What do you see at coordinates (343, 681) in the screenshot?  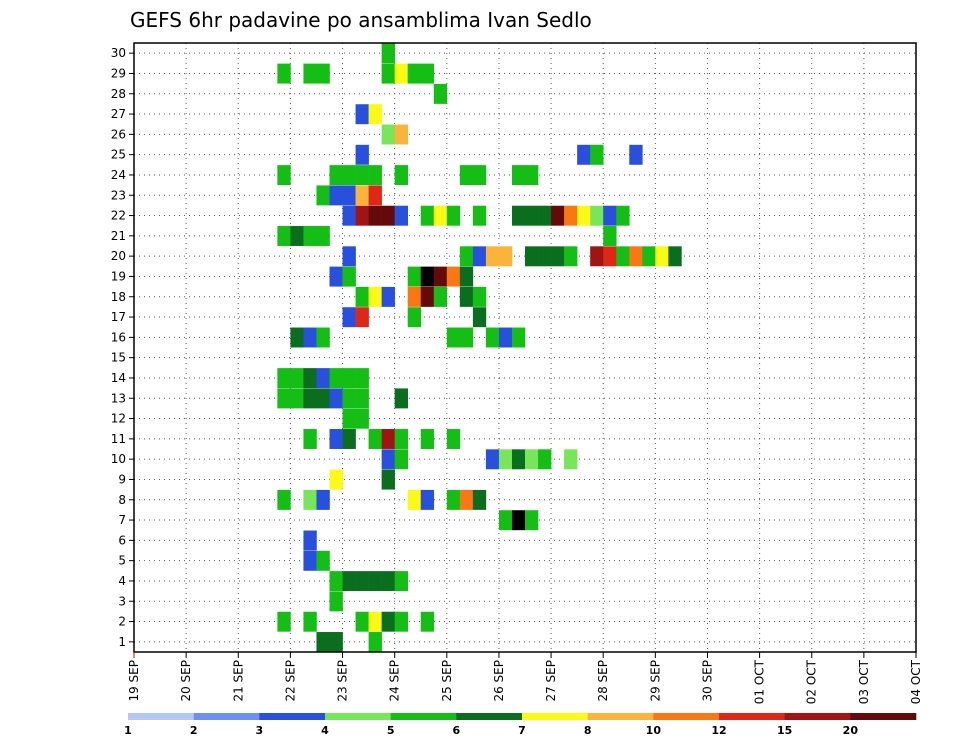 I see `x-tick-label: 23 SEP` at bounding box center [343, 681].